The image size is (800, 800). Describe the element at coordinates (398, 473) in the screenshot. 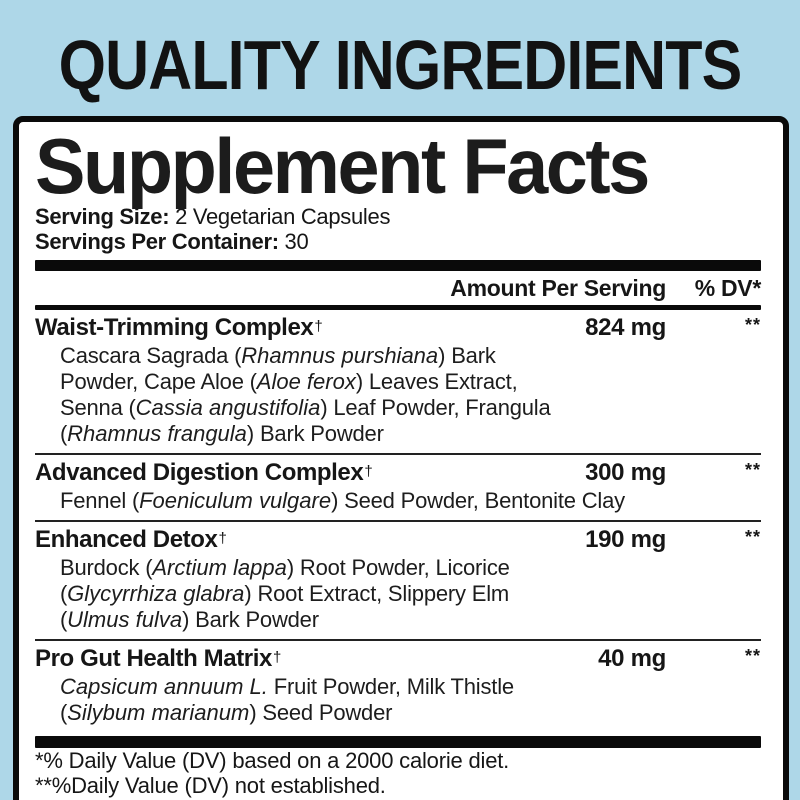

I see `ingredient-row-head: Advanced Digestion Complex† 300 mg **` at that location.